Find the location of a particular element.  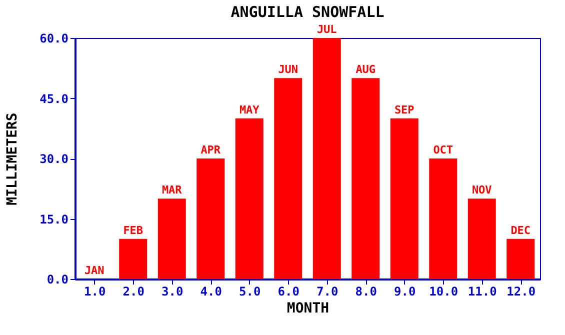

x-tick-label: 6.0 is located at coordinates (289, 291).